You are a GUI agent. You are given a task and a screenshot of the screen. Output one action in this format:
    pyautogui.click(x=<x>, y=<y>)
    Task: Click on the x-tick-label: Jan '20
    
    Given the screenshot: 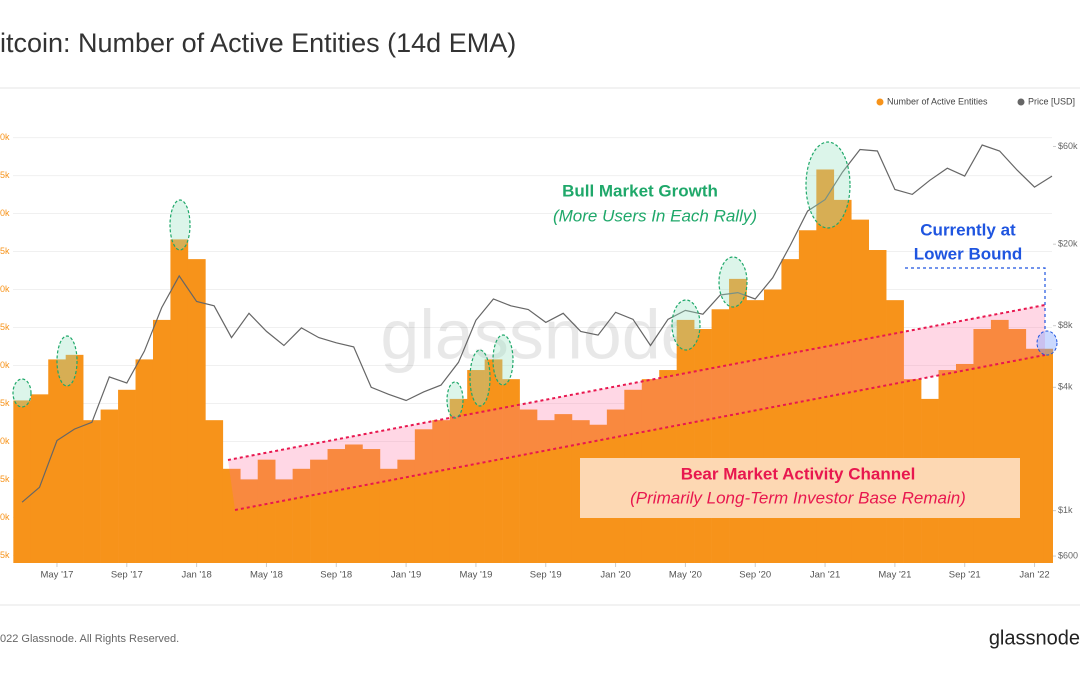 What is the action you would take?
    pyautogui.click(x=615, y=575)
    